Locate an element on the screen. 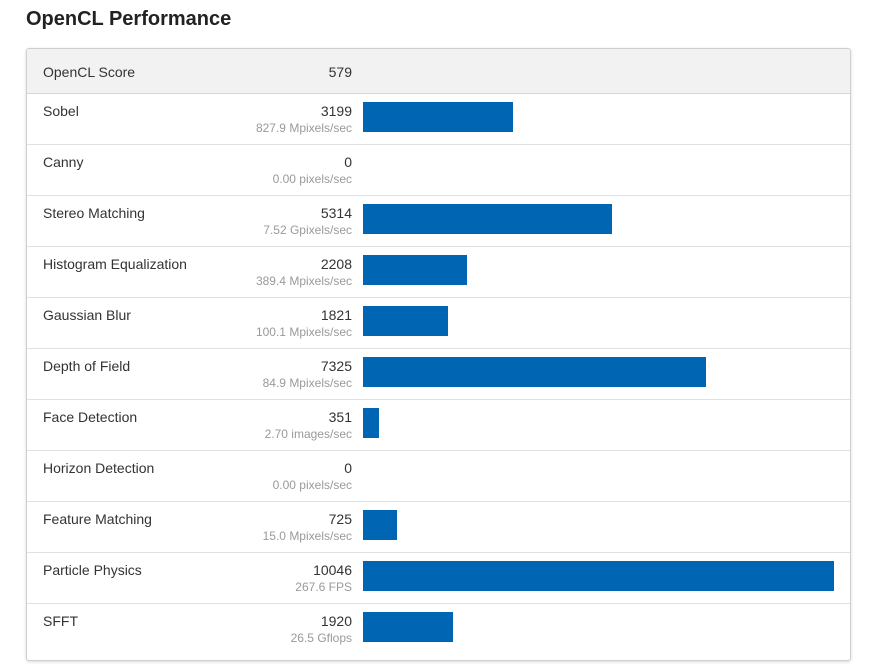 This screenshot has height=672, width=869. benchmark-score: 1920 is located at coordinates (336, 621).